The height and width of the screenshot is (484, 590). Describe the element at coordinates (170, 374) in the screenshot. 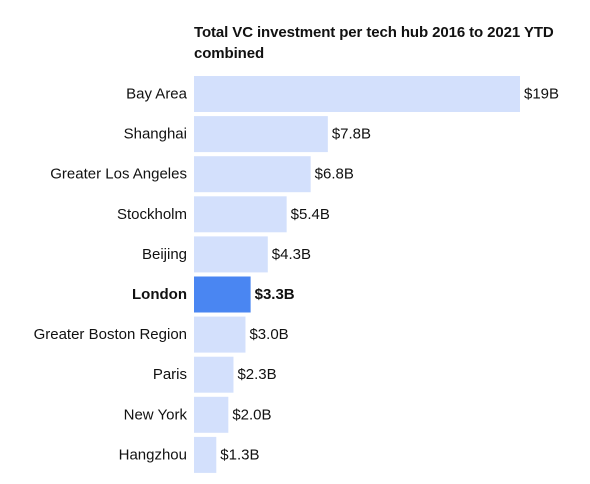

I see `category-label-paris: Paris` at that location.